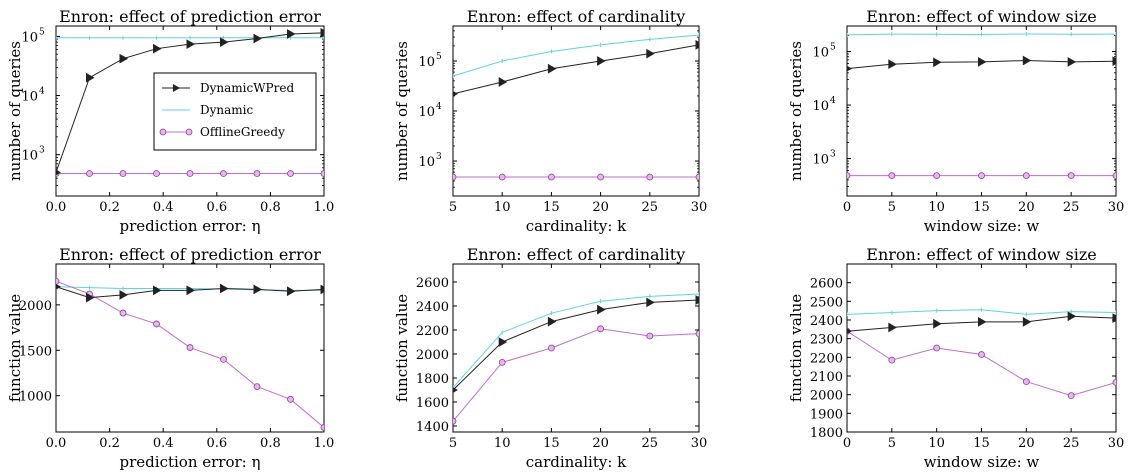 This screenshot has width=1128, height=474. I want to click on legend-label: OfflineGreedy, so click(242, 132).